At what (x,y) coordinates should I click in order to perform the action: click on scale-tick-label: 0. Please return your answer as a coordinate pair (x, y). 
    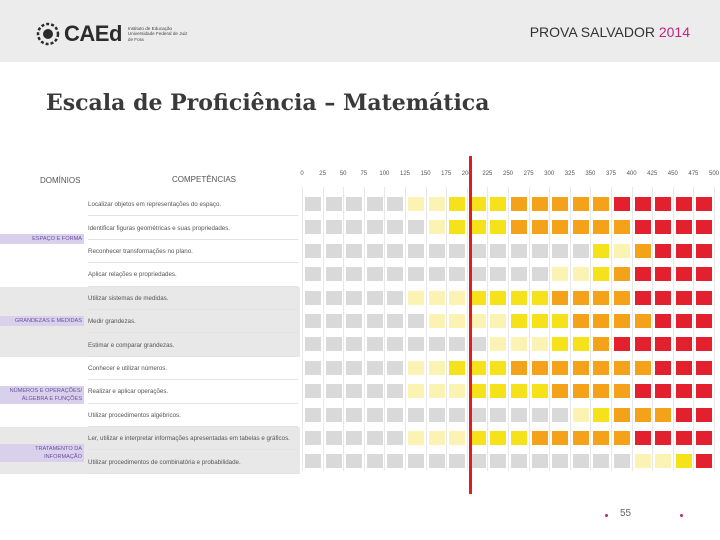
    Looking at the image, I should click on (302, 174).